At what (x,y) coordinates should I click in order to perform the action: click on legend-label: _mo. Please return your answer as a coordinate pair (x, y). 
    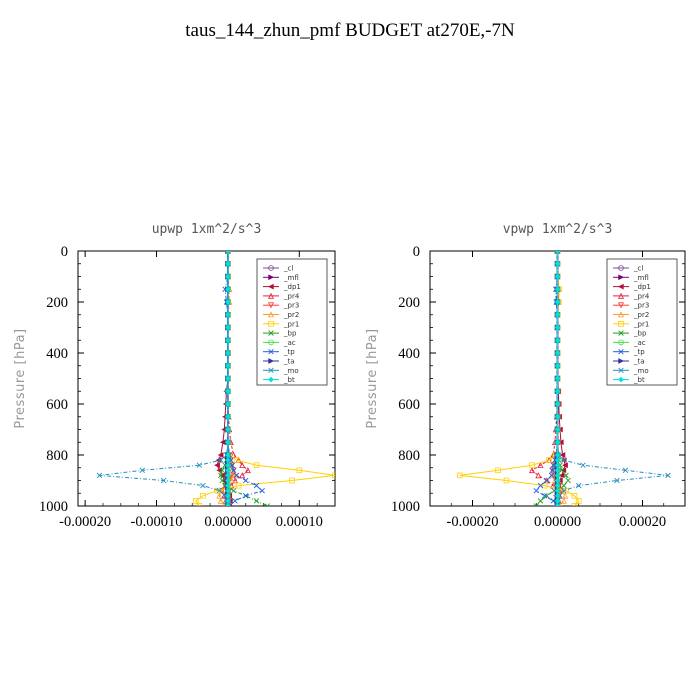
    Looking at the image, I should click on (641, 371).